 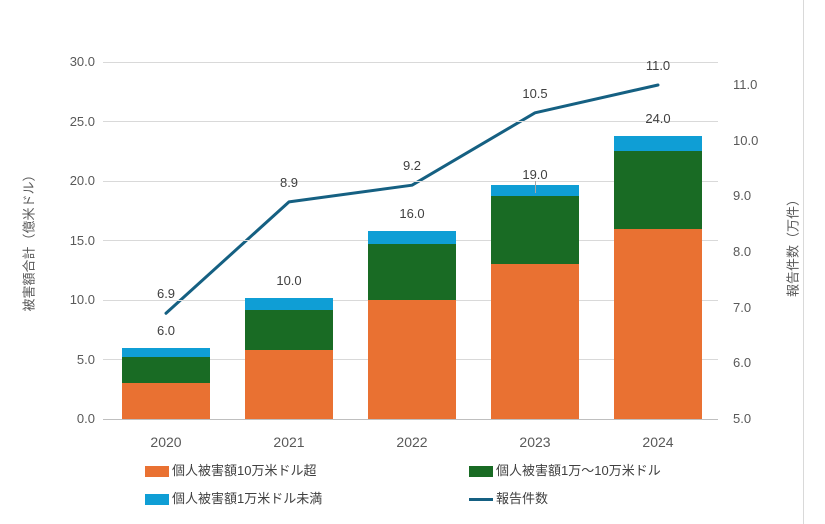 I want to click on right-axis-title: 報告件数（万件）, so click(x=793, y=245).